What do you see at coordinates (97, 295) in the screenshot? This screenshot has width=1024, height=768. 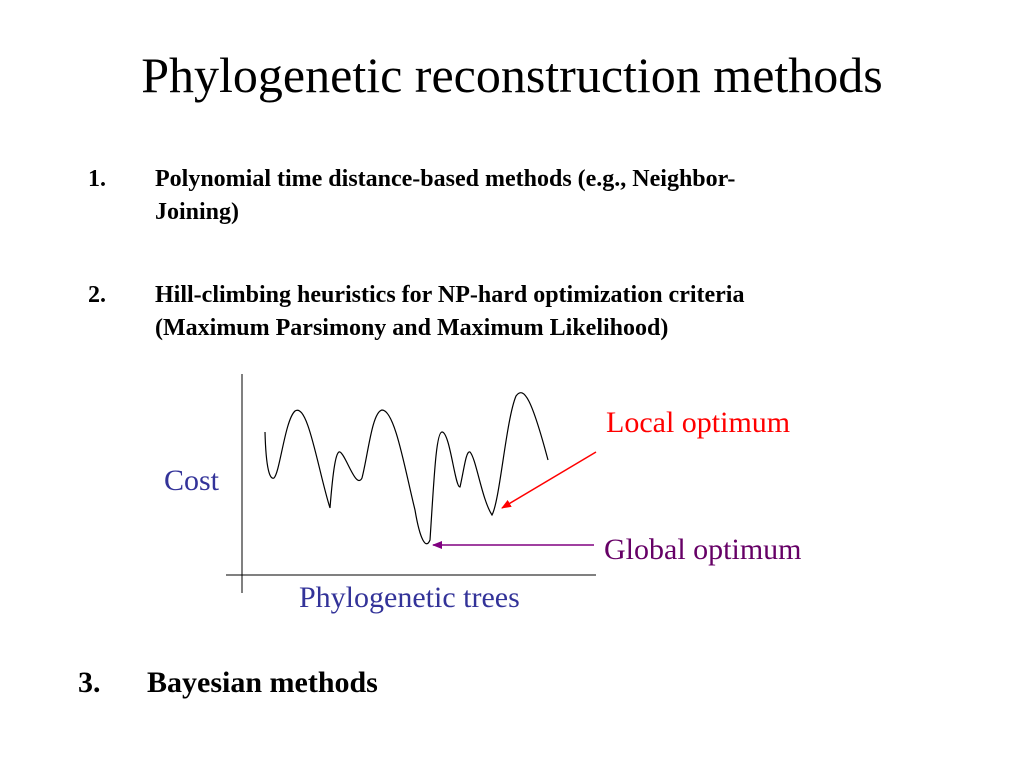 I see `item-2-number: 2.` at bounding box center [97, 295].